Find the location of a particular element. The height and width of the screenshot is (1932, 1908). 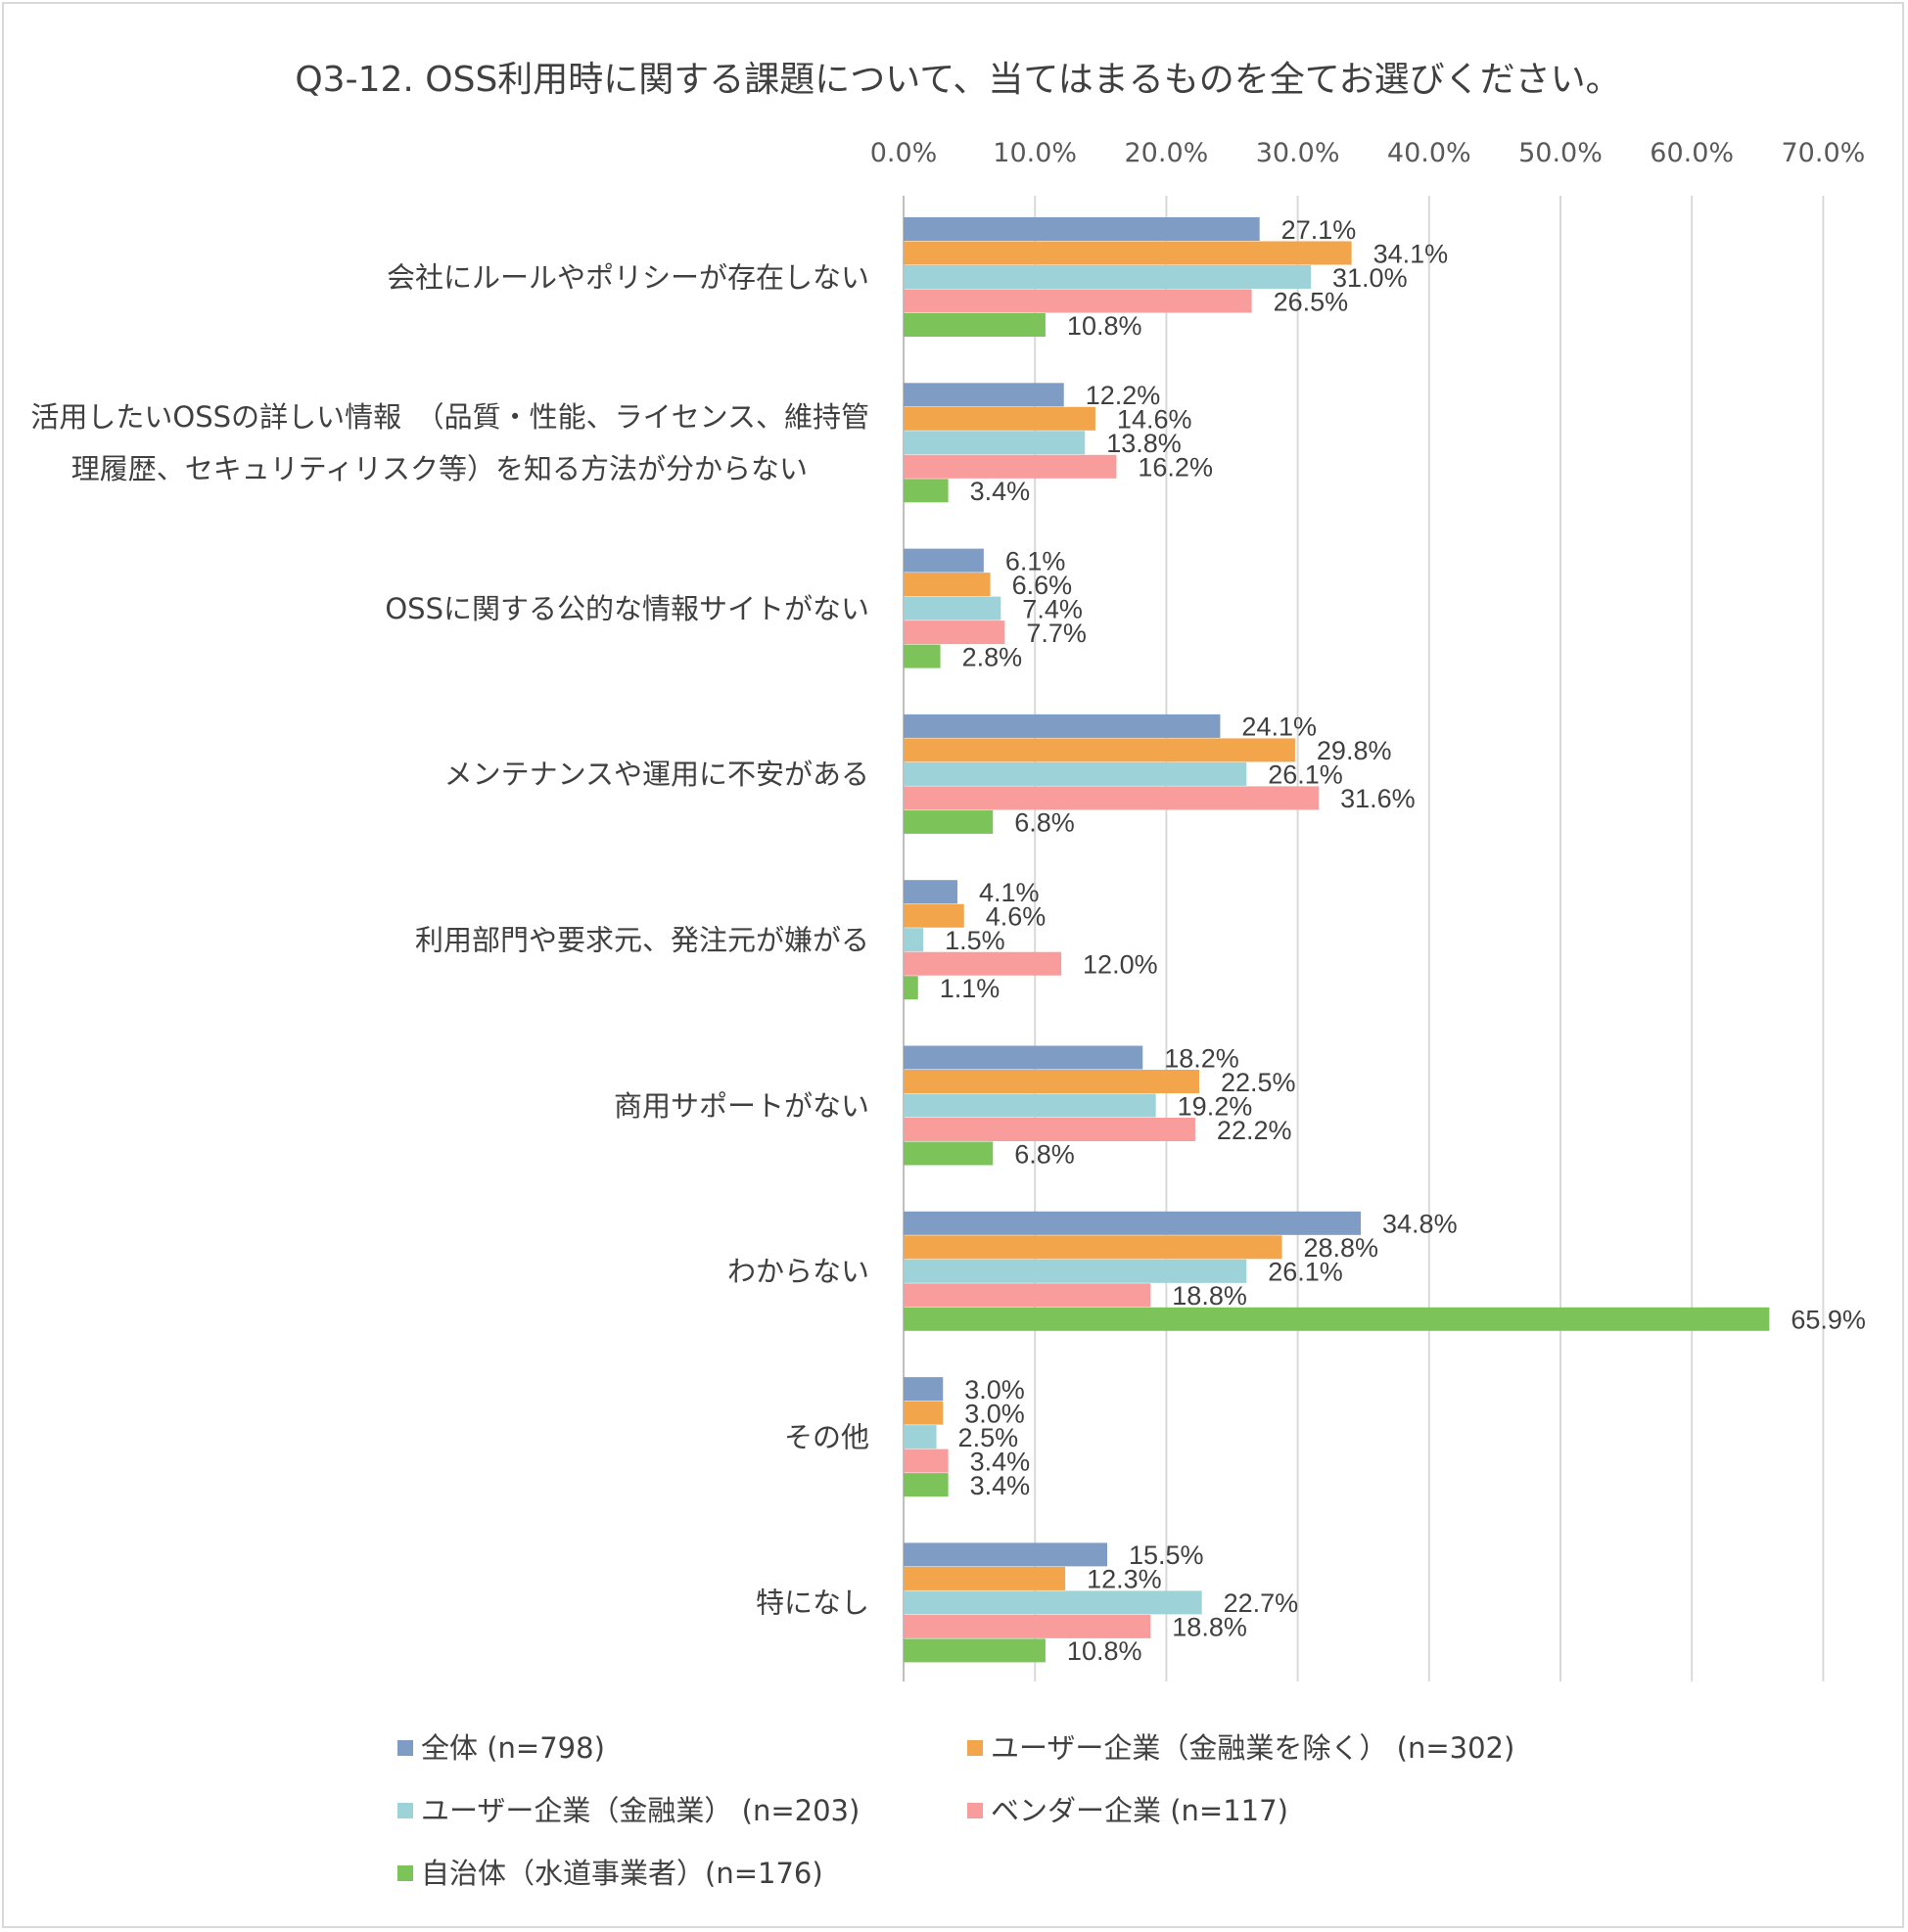

data-label: 10.8% is located at coordinates (1104, 326).